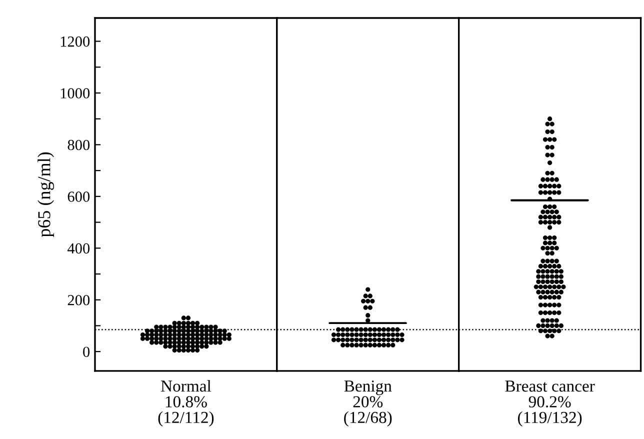 This screenshot has height=439, width=644. What do you see at coordinates (86, 352) in the screenshot?
I see `y-tick-label: 0` at bounding box center [86, 352].